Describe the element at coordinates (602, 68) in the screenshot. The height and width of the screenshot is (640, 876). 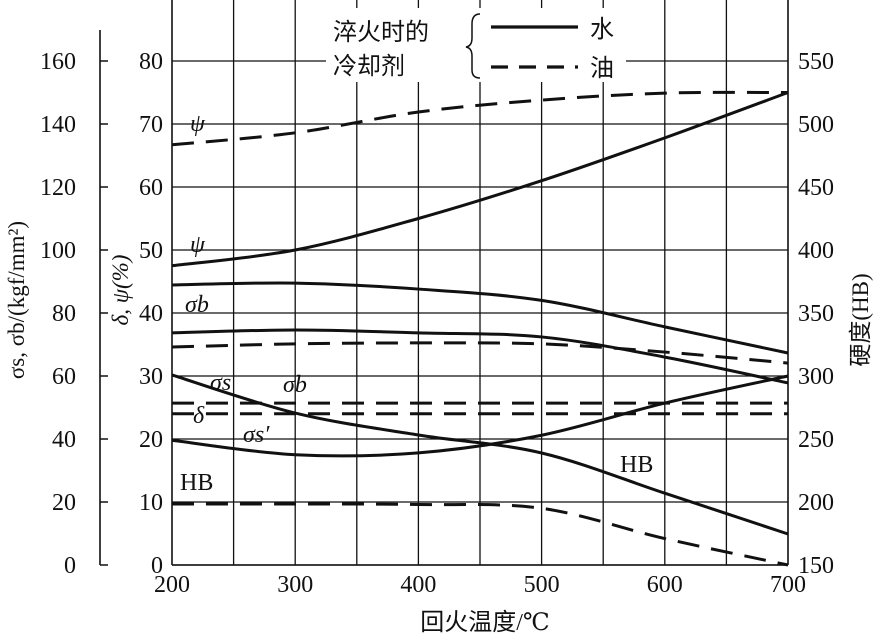
I see `legend-label-oil: 油` at that location.